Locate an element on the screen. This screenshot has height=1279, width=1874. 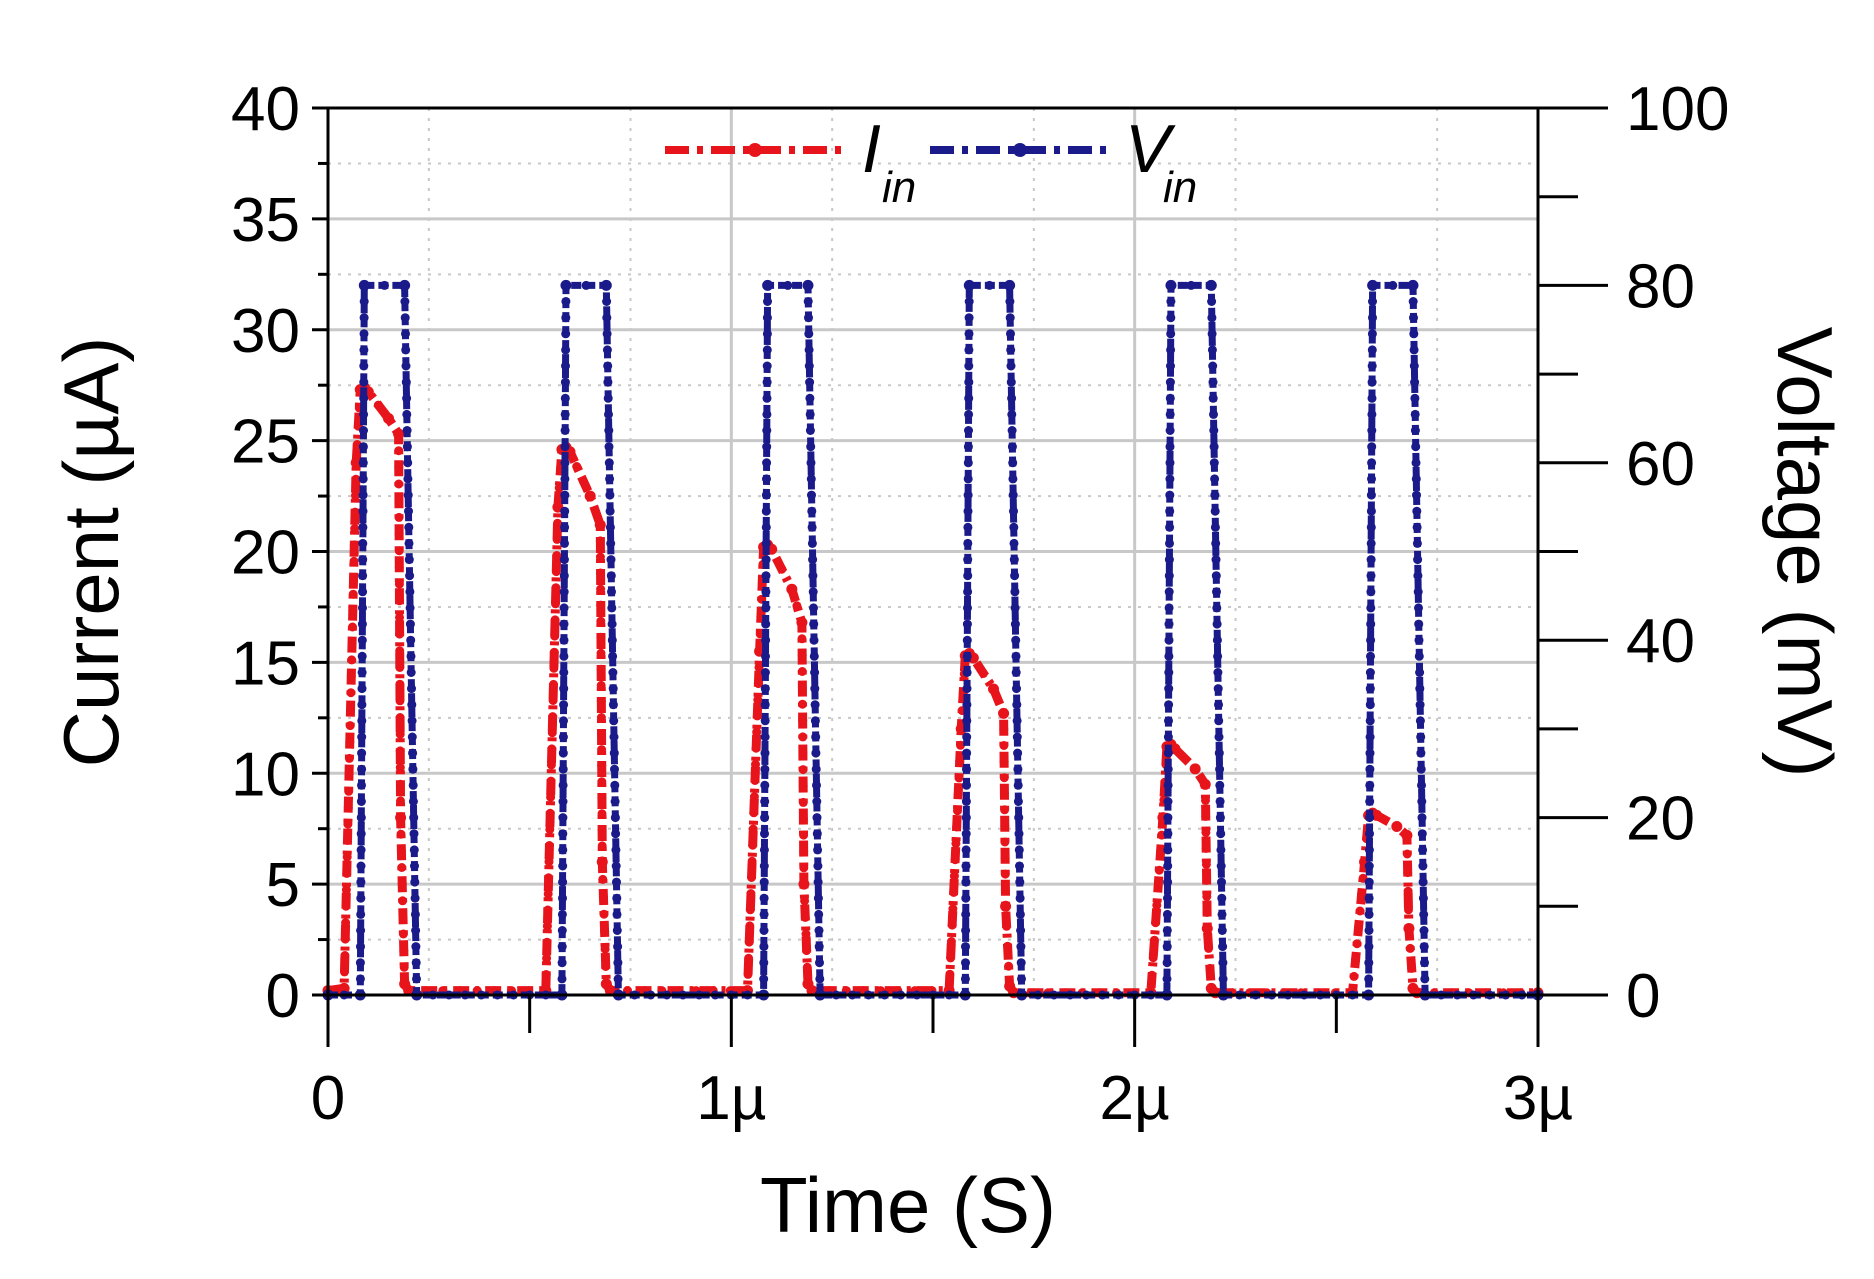
legend-label-subscript: in is located at coordinates (1180, 187).